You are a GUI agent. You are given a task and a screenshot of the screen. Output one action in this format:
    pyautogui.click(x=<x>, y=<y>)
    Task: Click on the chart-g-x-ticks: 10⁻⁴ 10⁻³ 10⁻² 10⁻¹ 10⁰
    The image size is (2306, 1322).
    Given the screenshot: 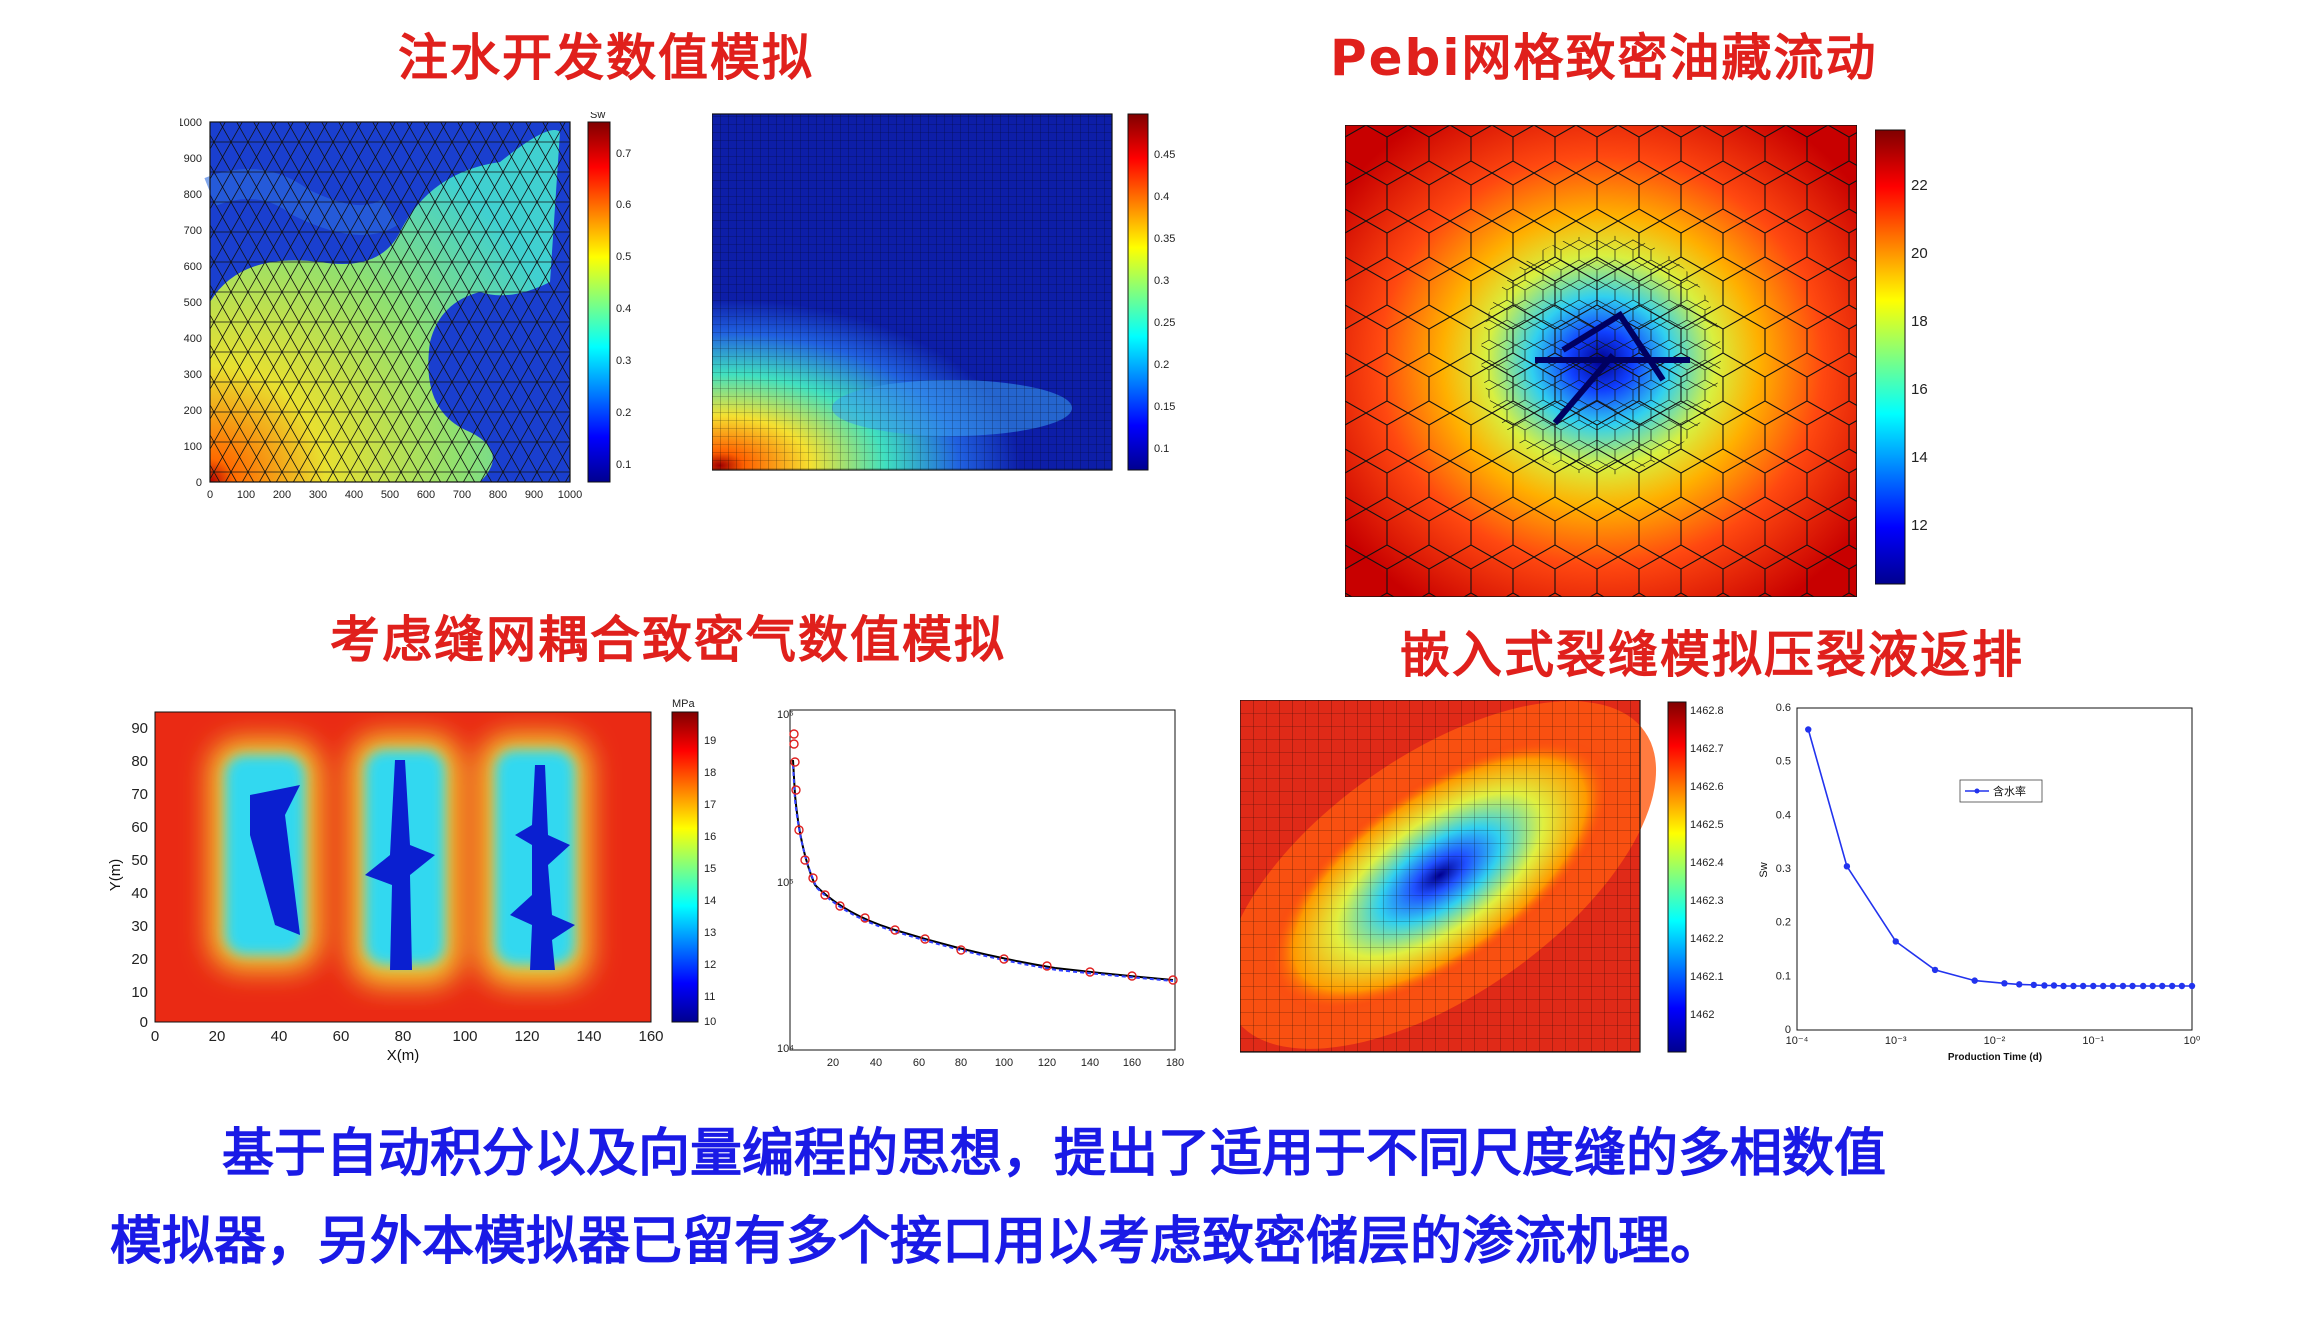 What is the action you would take?
    pyautogui.click(x=1993, y=1041)
    